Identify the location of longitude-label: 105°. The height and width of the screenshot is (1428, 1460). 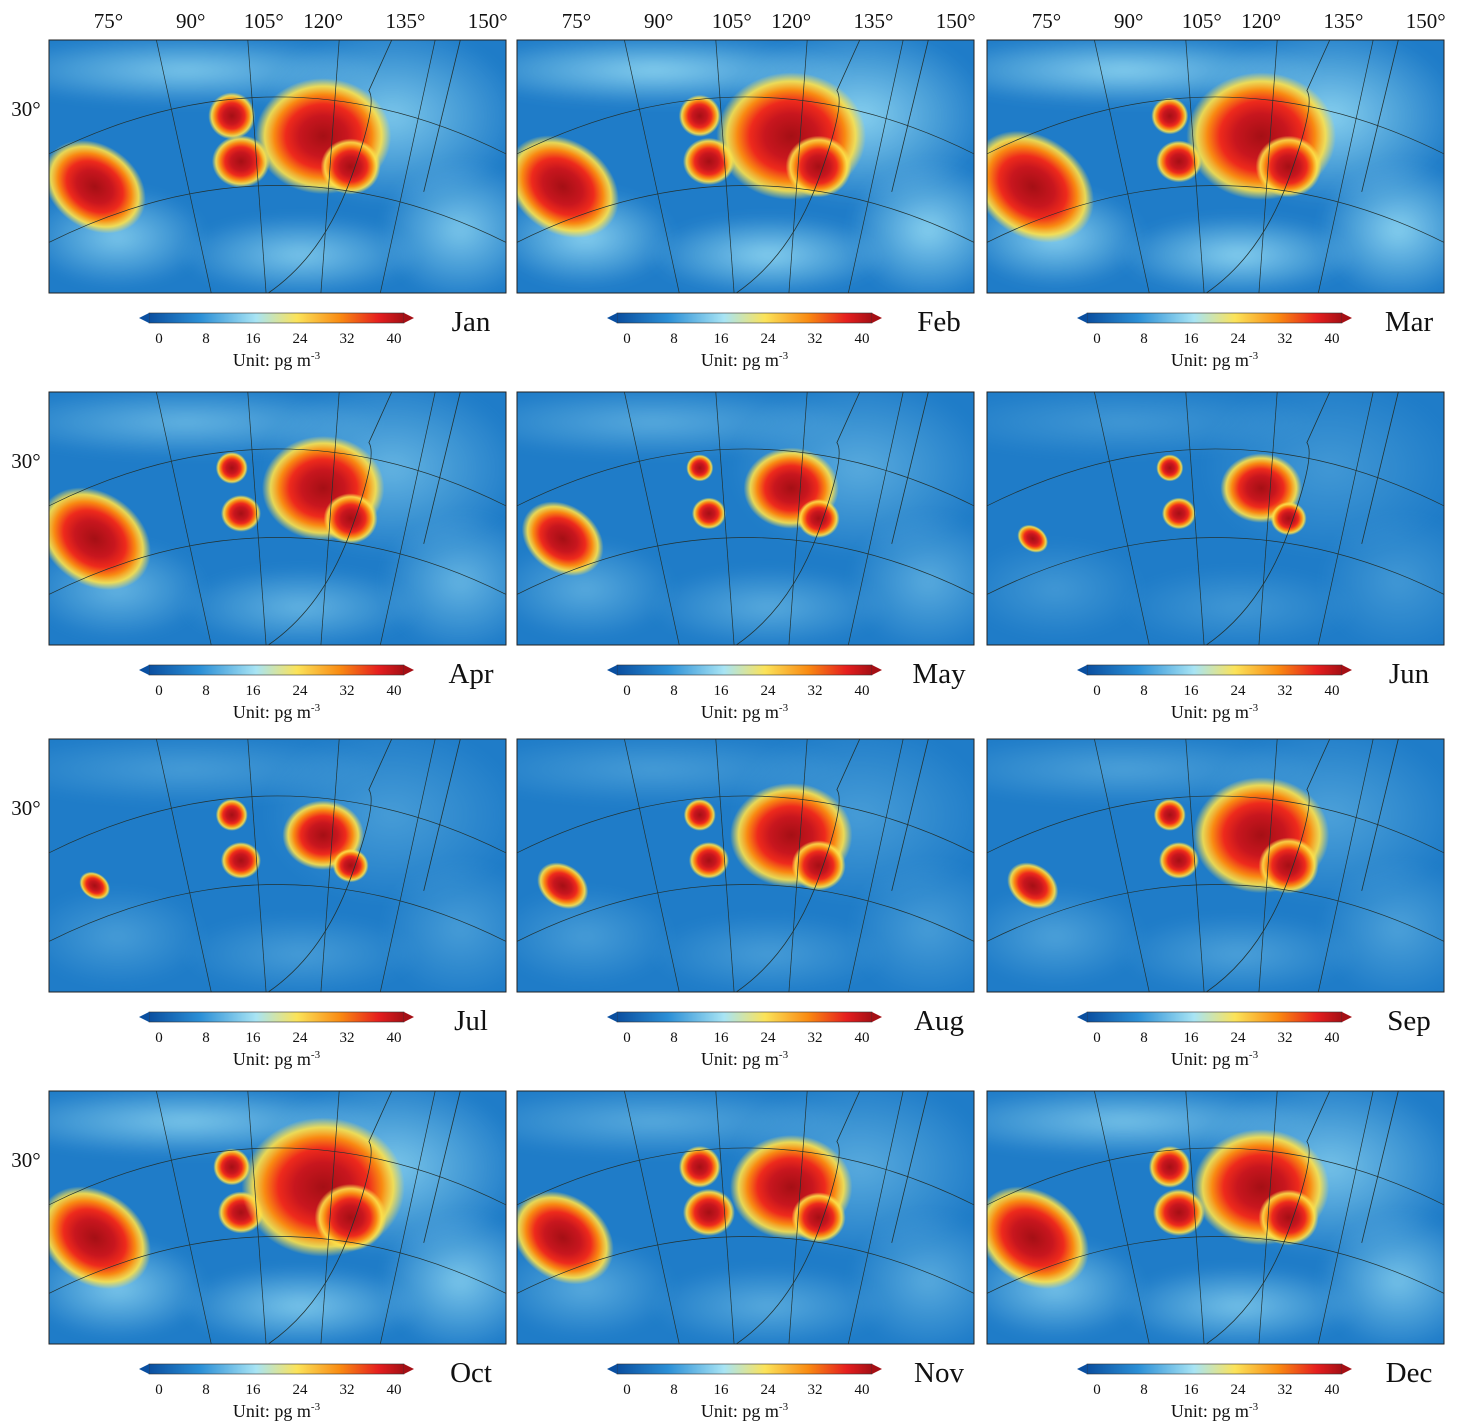
(732, 21).